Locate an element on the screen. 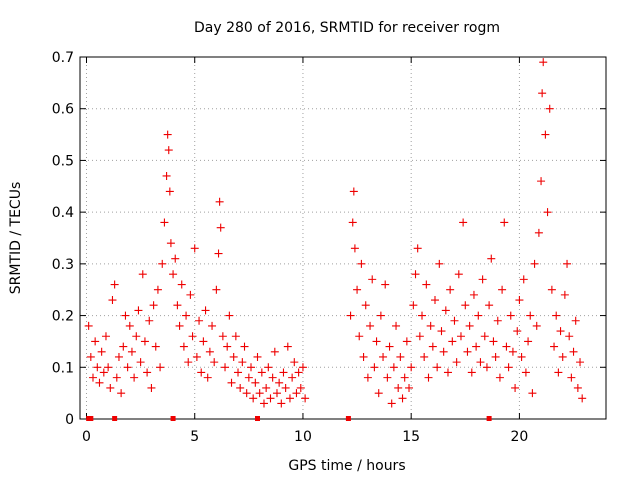  y-axis-label: SRMTID / TECUs is located at coordinates (16, 238).